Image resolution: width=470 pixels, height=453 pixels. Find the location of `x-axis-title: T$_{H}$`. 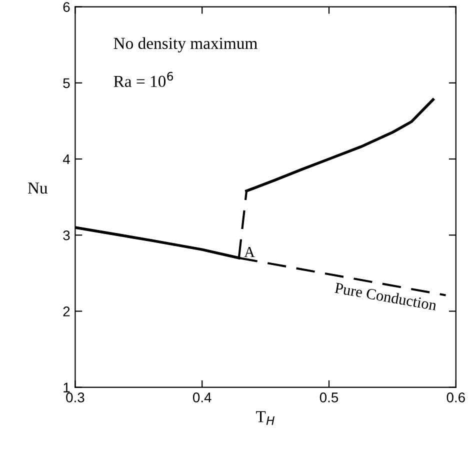

x-axis-title: T$_{H}$ is located at coordinates (265, 418).